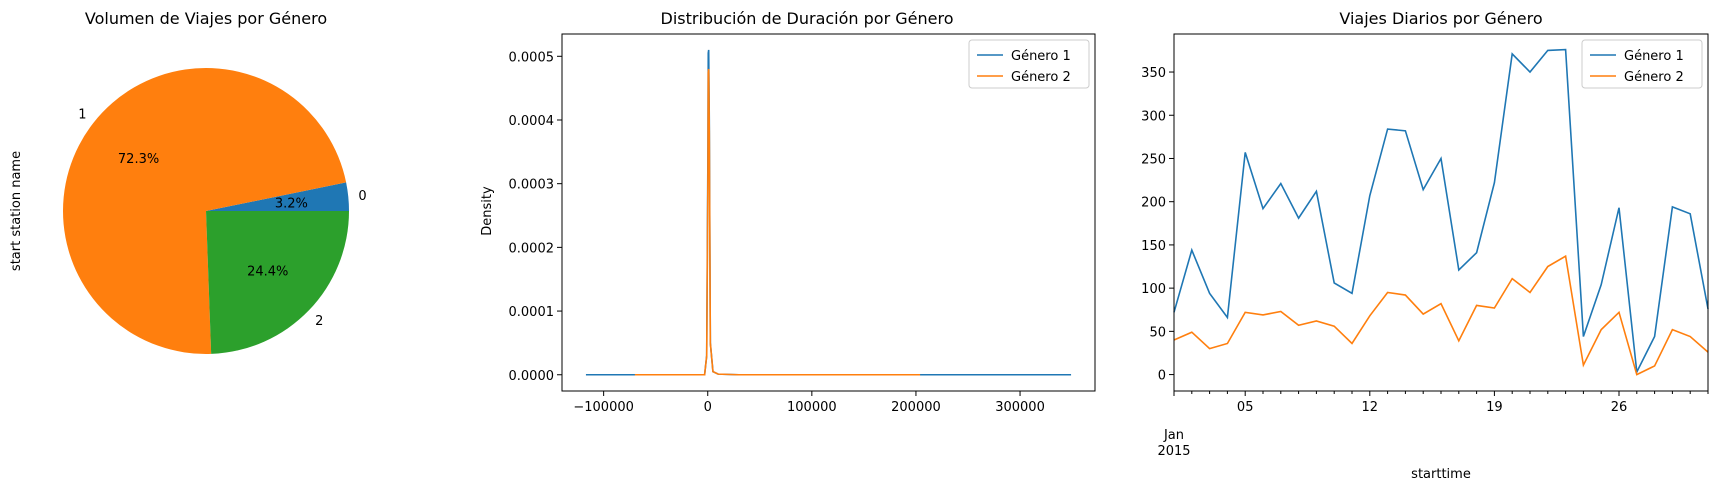 The height and width of the screenshot is (490, 1713). I want to click on daily-legend: Género 1 Género 2, so click(1642, 64).